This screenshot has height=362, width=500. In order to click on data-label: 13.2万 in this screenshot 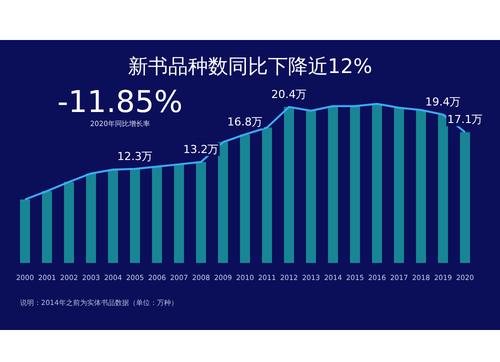, I will do `click(201, 149)`.